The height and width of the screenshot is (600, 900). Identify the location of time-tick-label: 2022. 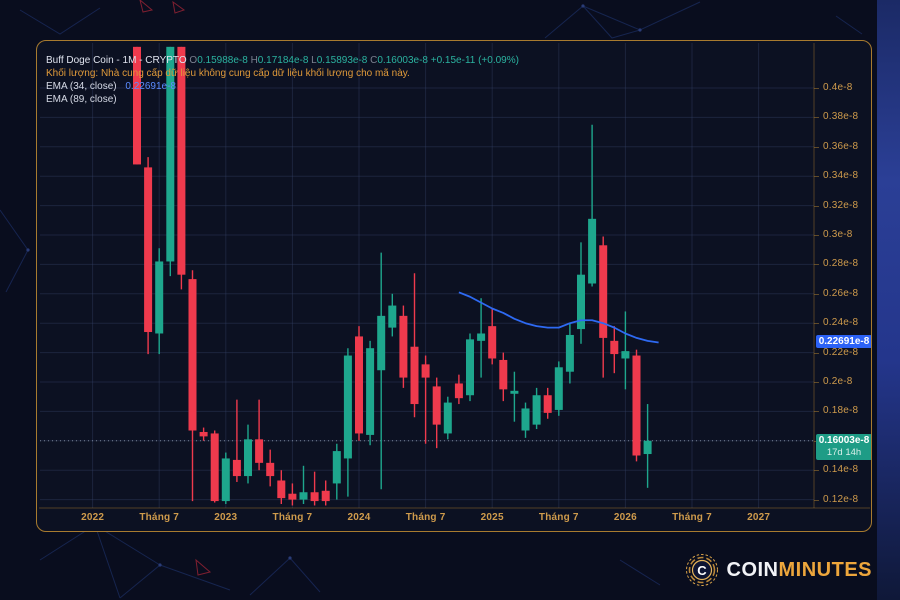
(93, 517).